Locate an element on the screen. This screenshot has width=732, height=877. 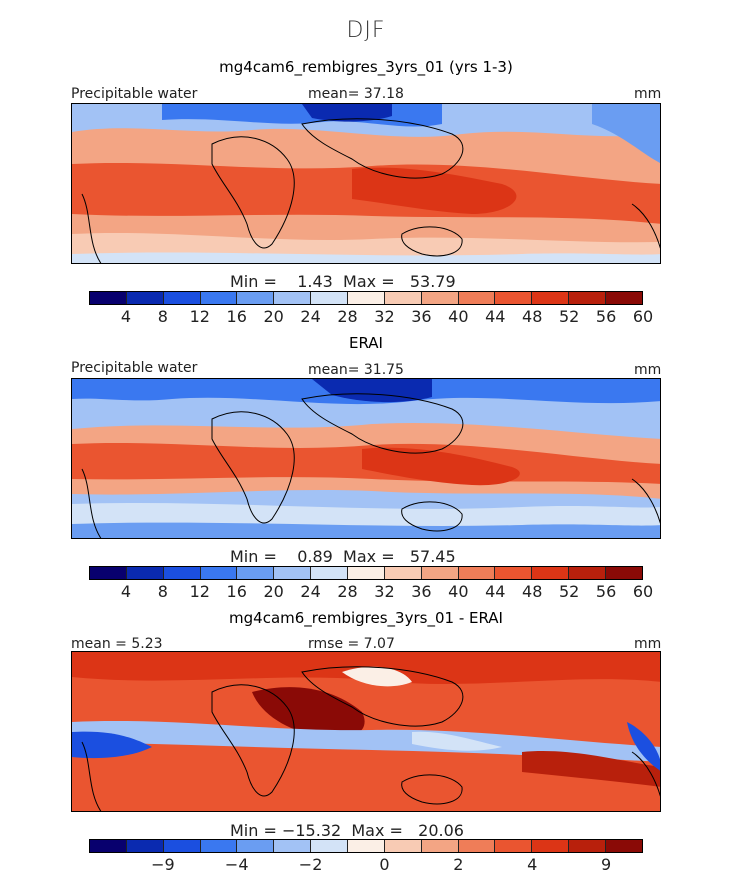
panel-1-map-field is located at coordinates (366, 183).